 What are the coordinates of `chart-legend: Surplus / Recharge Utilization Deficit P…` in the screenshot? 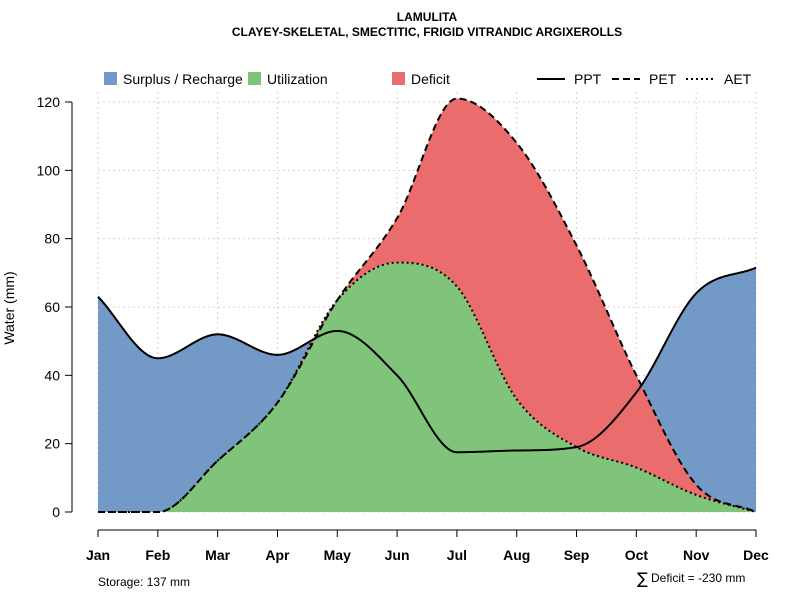 It's located at (428, 79).